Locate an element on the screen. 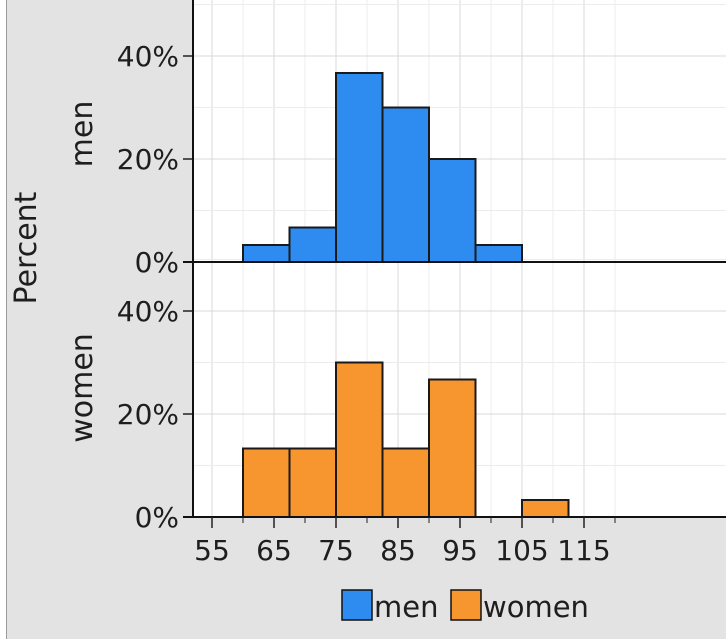 This screenshot has width=726, height=639. x-tick-label: 65 is located at coordinates (274, 550).